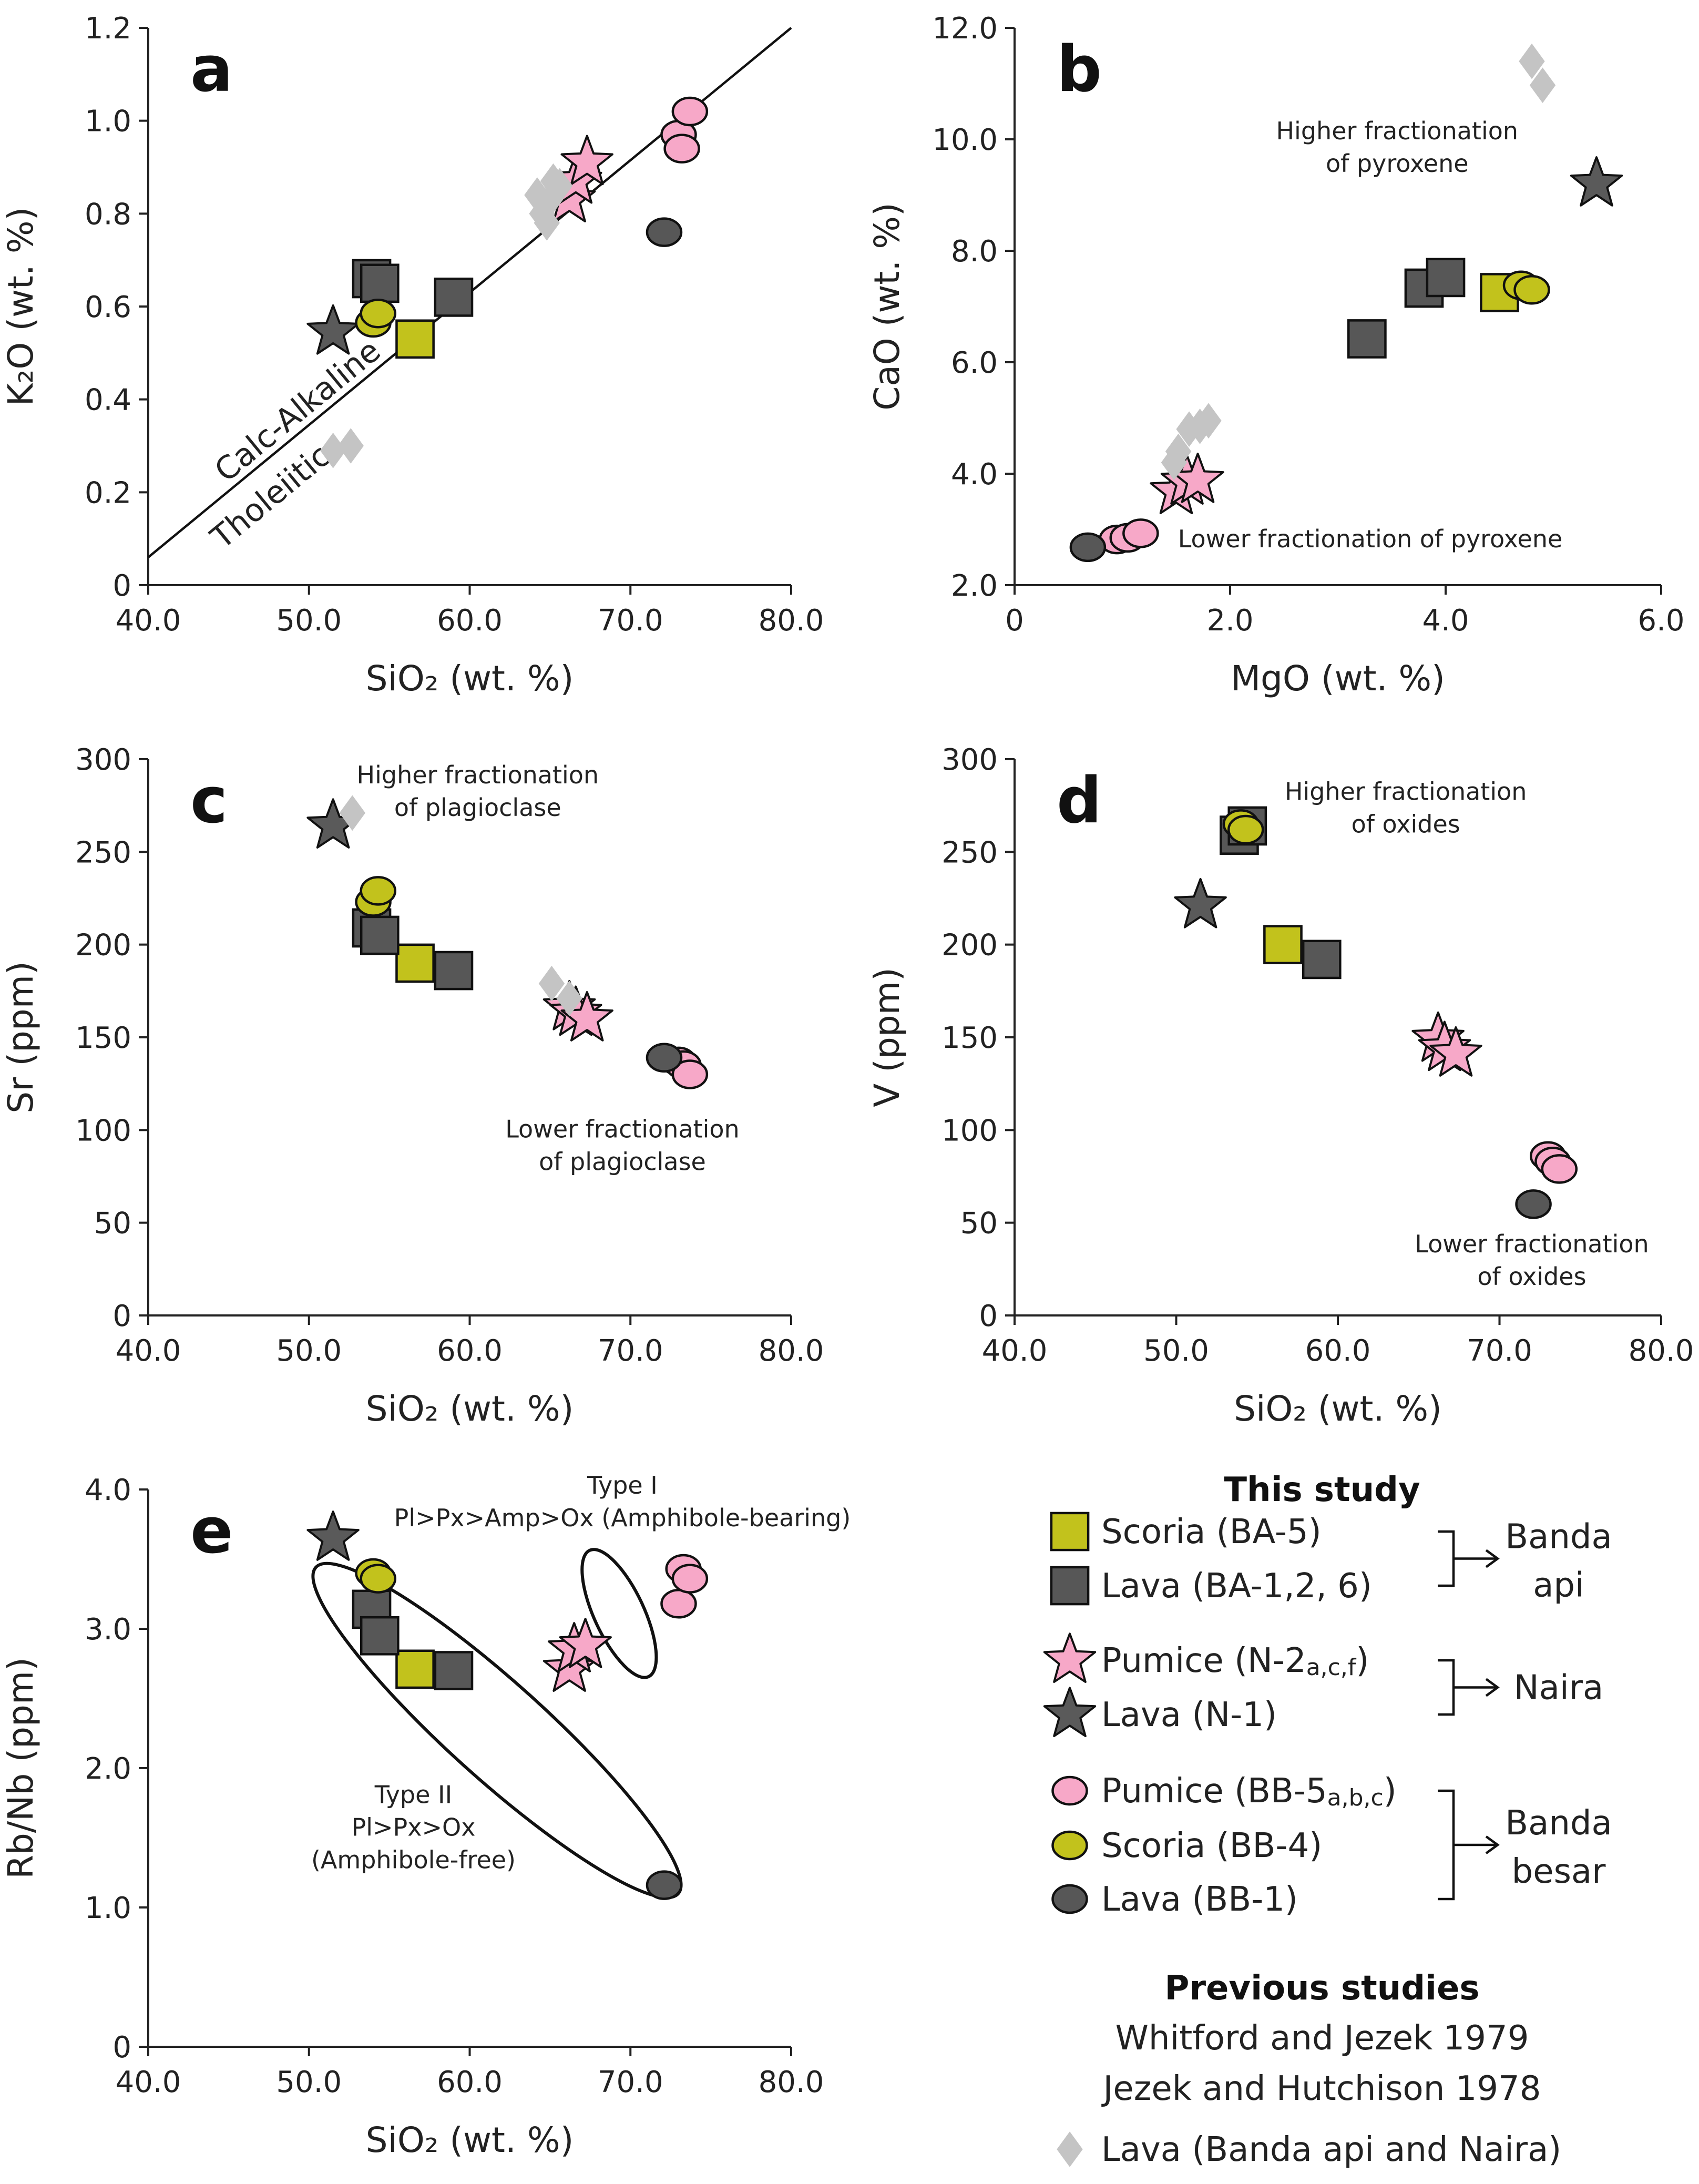 This screenshot has width=1699, height=2184. I want to click on legend-volcano-label-line-1: Banda, so click(1559, 1823).